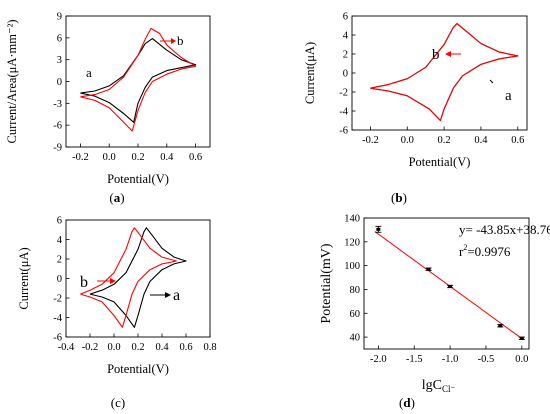 This screenshot has width=550, height=414. What do you see at coordinates (195, 157) in the screenshot?
I see `x-tick-label-a: 0.6` at bounding box center [195, 157].